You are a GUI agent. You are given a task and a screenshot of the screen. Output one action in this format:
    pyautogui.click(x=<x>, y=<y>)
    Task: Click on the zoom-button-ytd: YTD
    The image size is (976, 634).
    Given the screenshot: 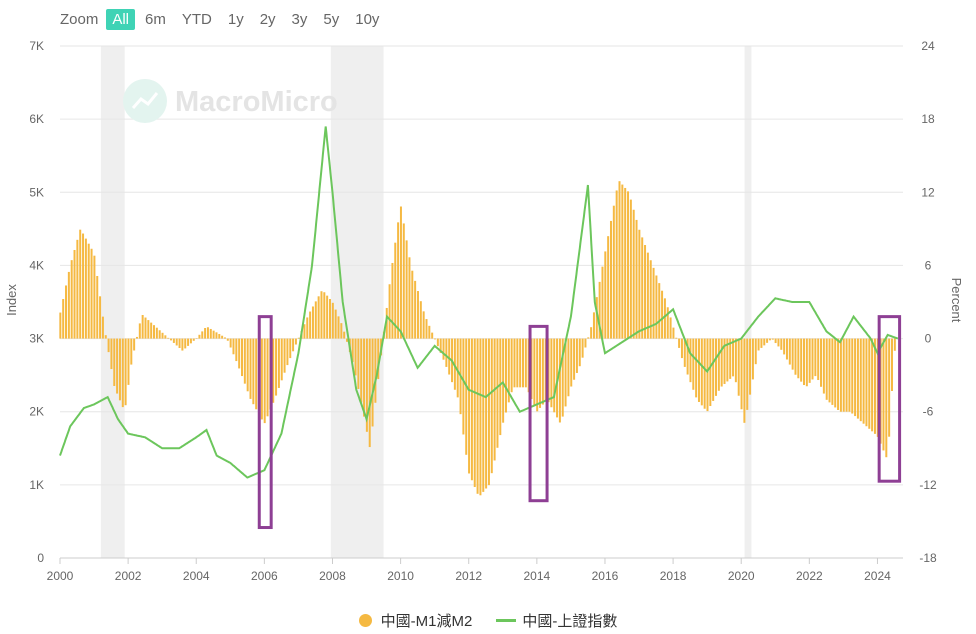 What is the action you would take?
    pyautogui.click(x=196, y=19)
    